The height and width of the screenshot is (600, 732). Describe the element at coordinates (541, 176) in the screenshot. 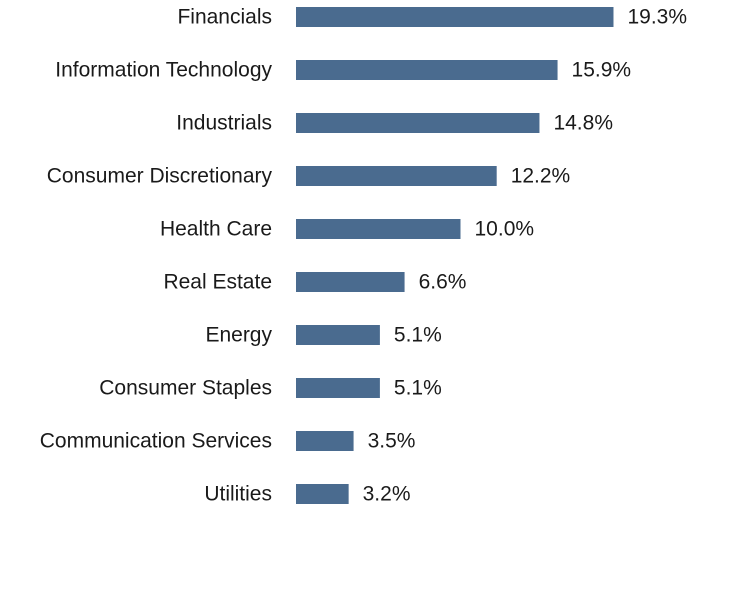

I see `value-label: 12.2%` at that location.